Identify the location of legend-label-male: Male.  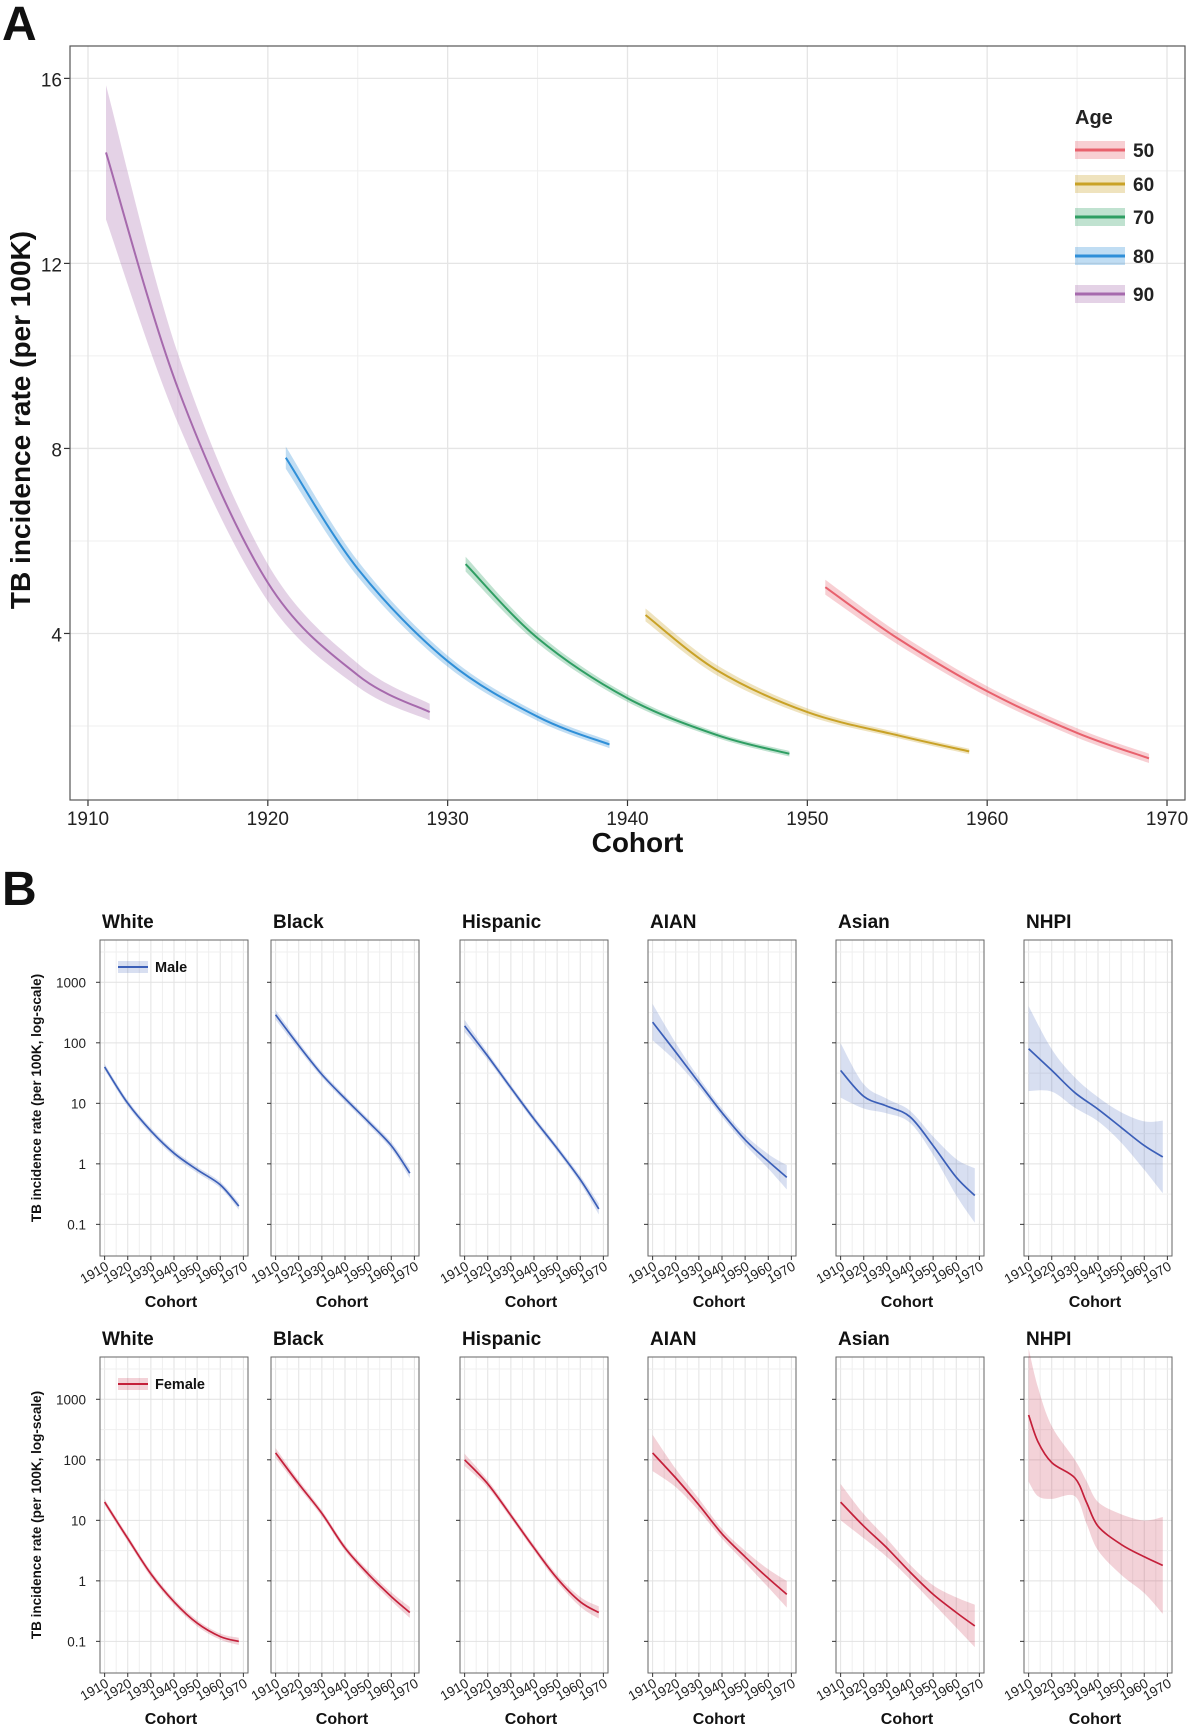
(171, 968).